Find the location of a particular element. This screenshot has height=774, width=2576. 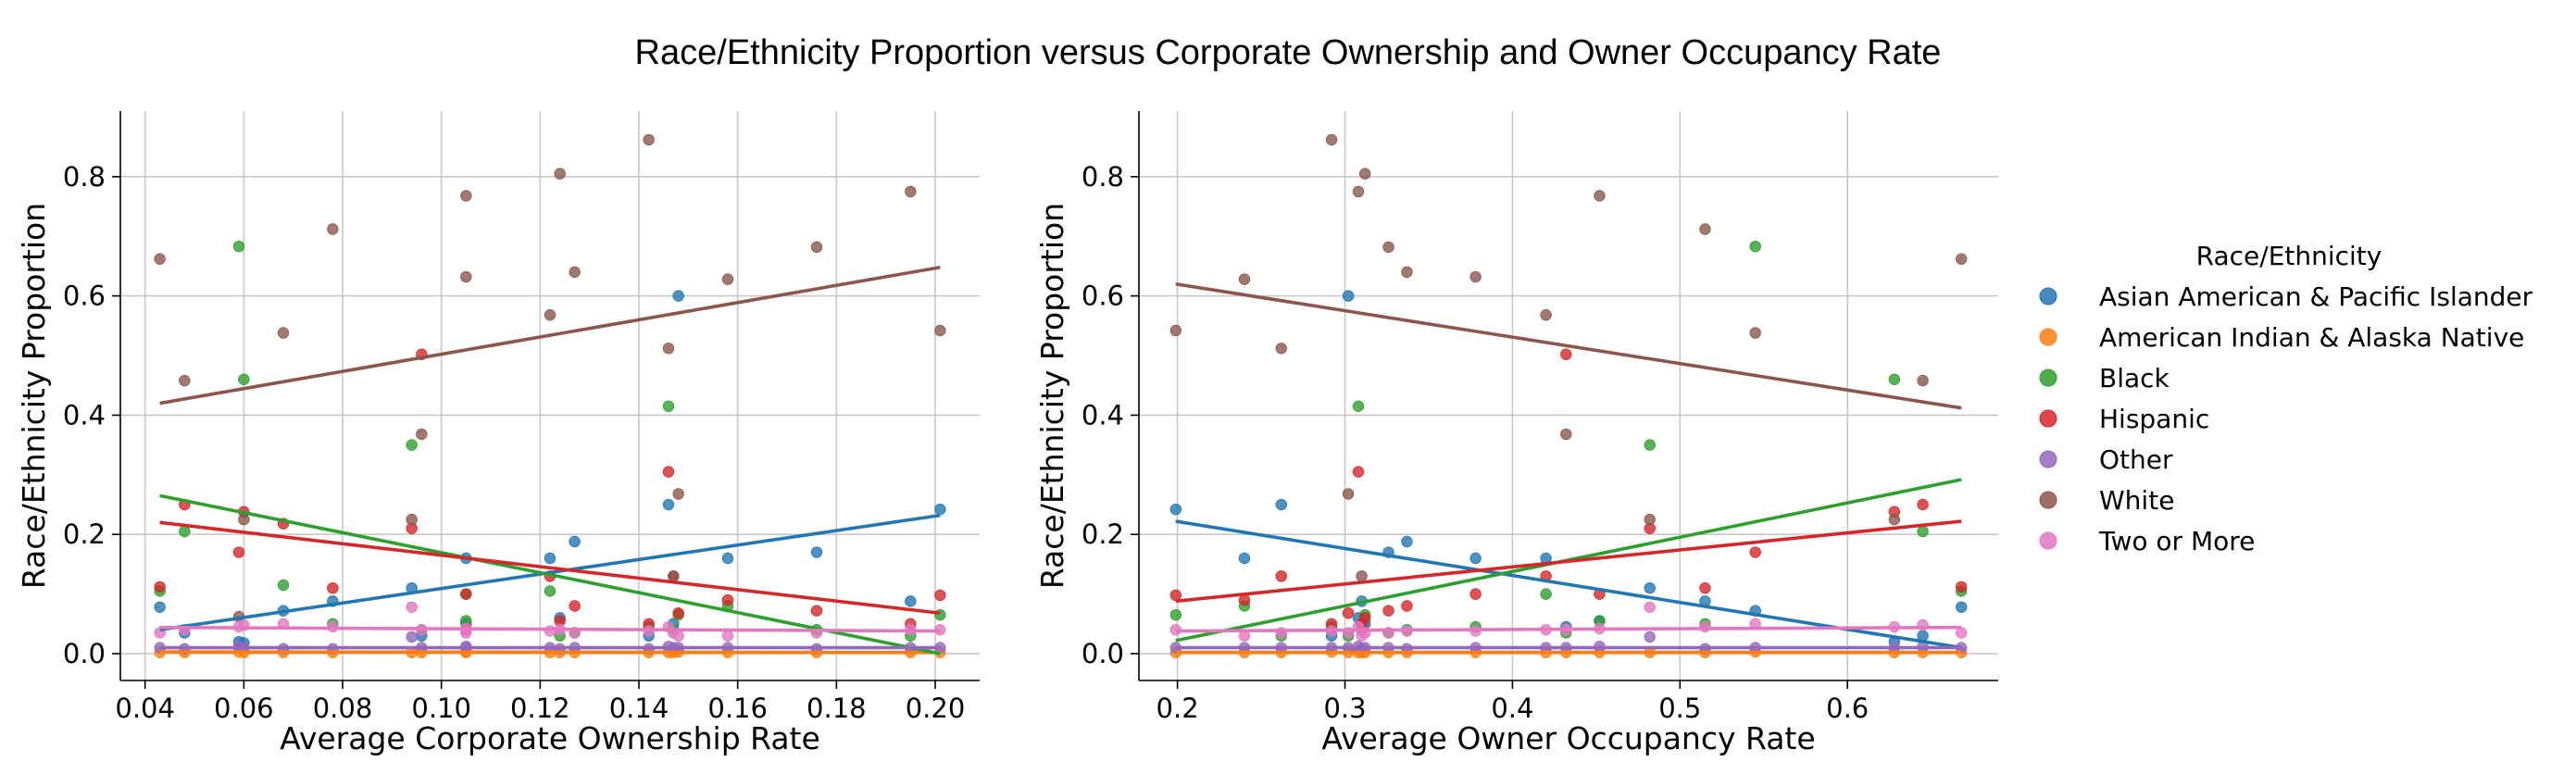

x-tick-label: 0.06 is located at coordinates (244, 708).